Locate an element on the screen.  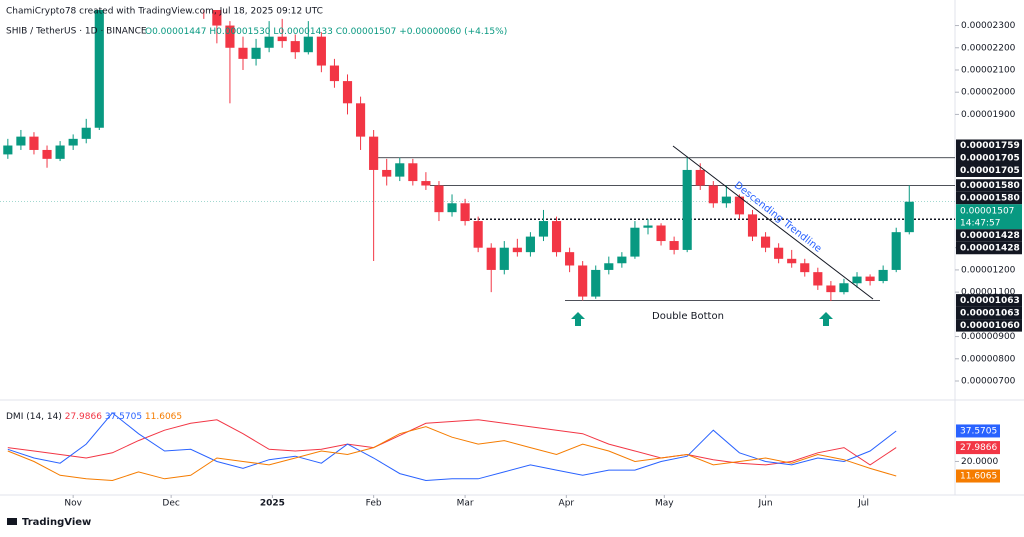
trendline is located at coordinates (773, 222).